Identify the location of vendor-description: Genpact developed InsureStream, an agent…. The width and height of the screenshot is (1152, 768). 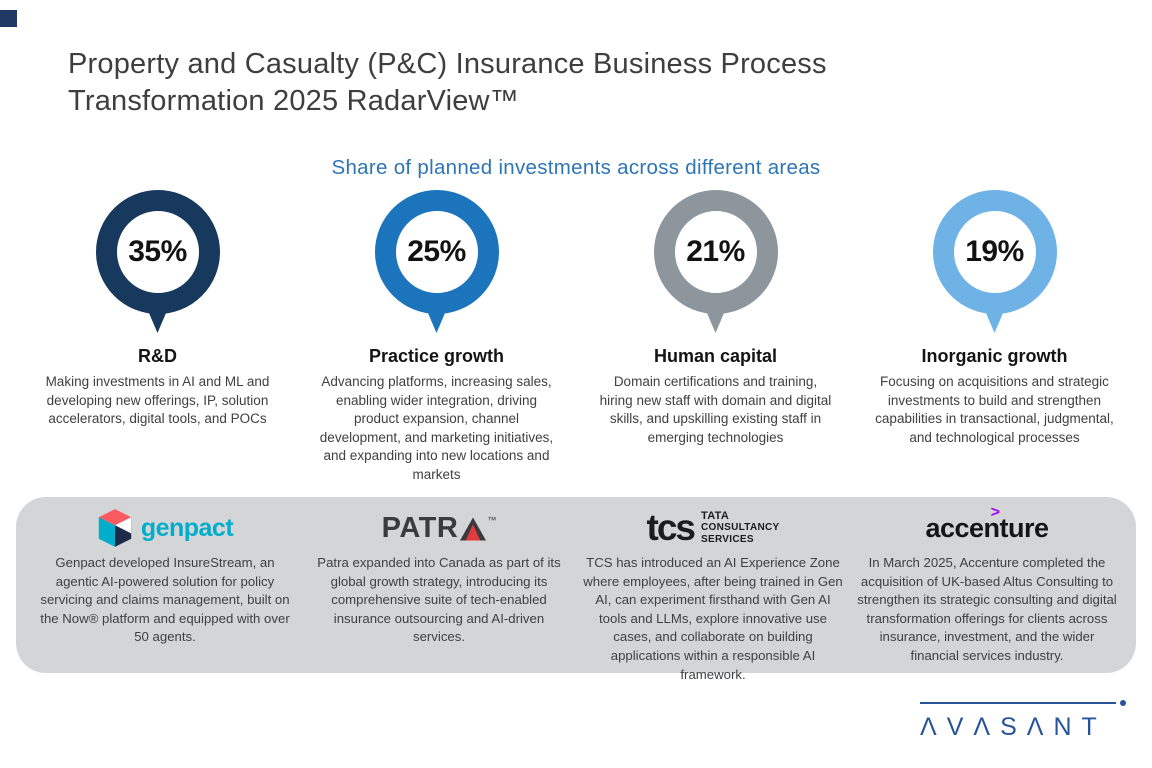
(165, 600).